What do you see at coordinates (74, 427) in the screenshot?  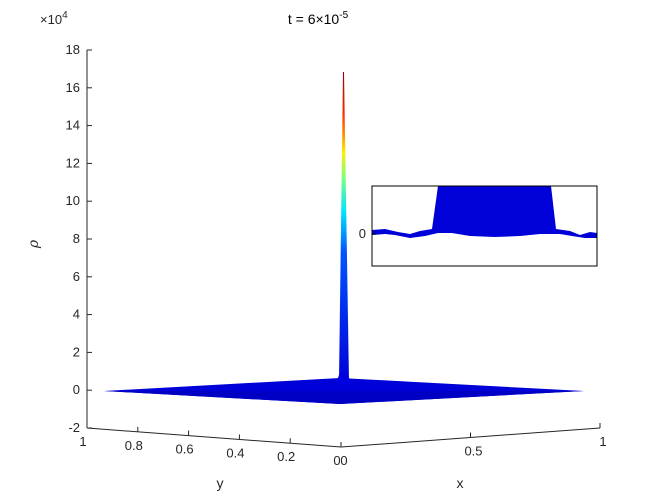 I see `z-tick-label: -2` at bounding box center [74, 427].